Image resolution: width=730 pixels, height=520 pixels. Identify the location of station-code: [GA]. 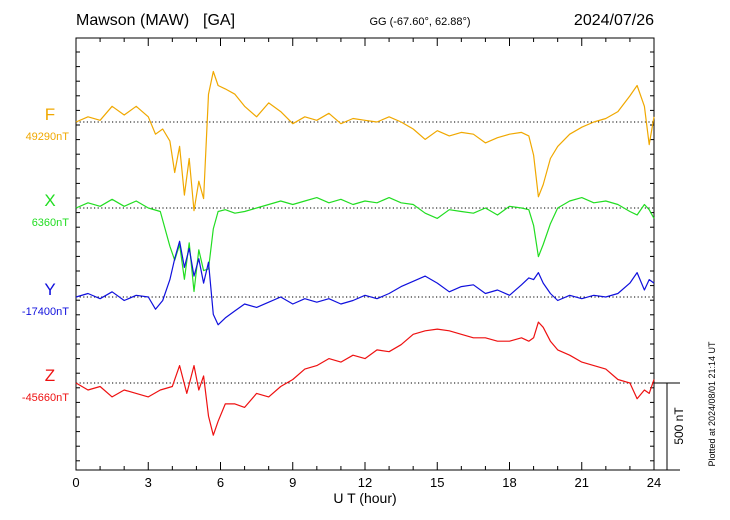
(219, 20).